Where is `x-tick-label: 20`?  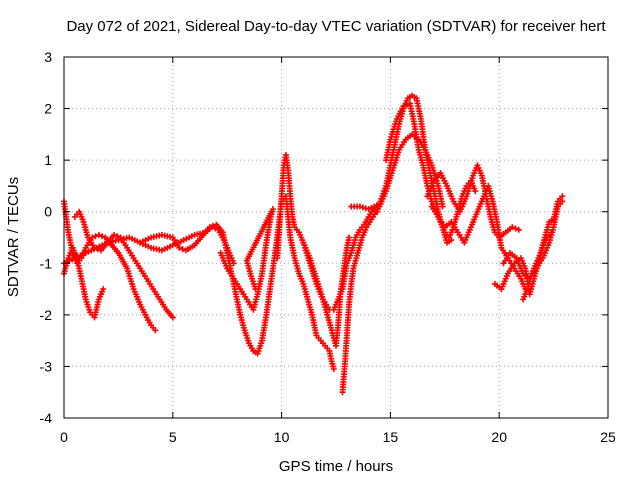 x-tick-label: 20 is located at coordinates (499, 437).